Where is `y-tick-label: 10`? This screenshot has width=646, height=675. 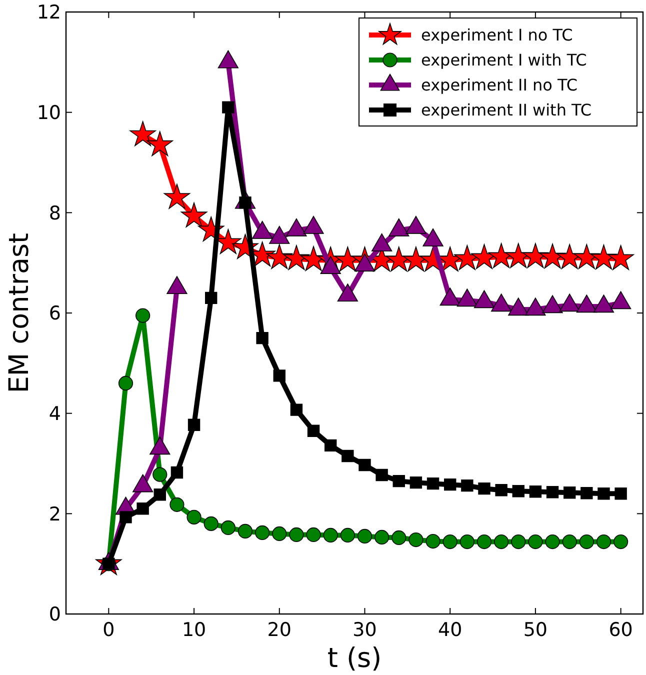
y-tick-label: 10 is located at coordinates (48, 113).